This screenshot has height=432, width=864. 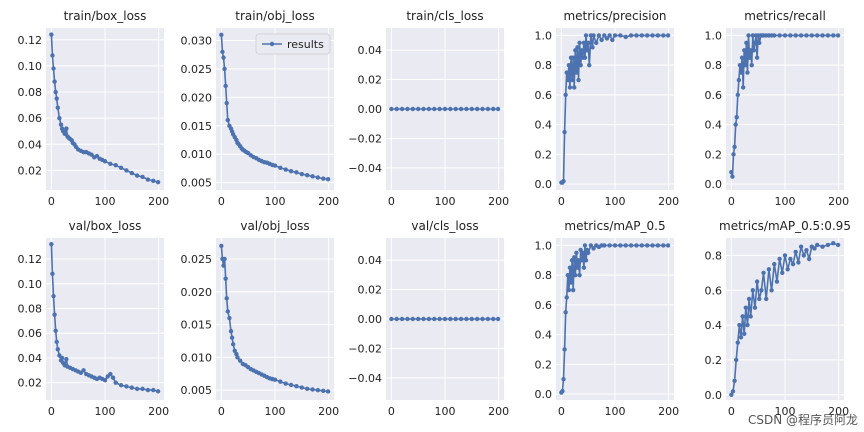 I want to click on y-tick-label: 0.005, so click(x=197, y=390).